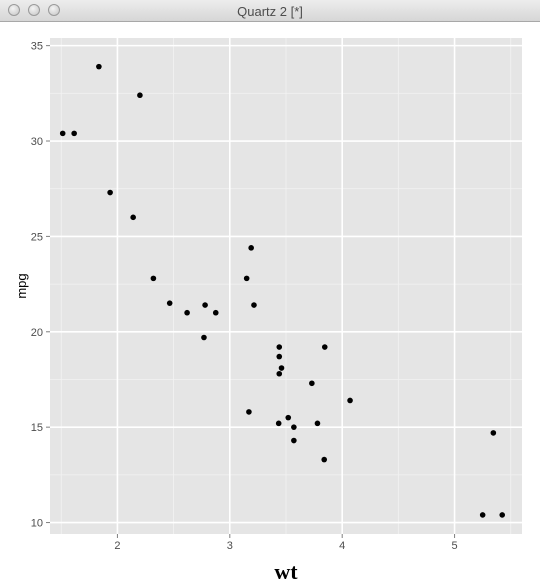  What do you see at coordinates (37, 47) in the screenshot?
I see `y-tick-label: 35` at bounding box center [37, 47].